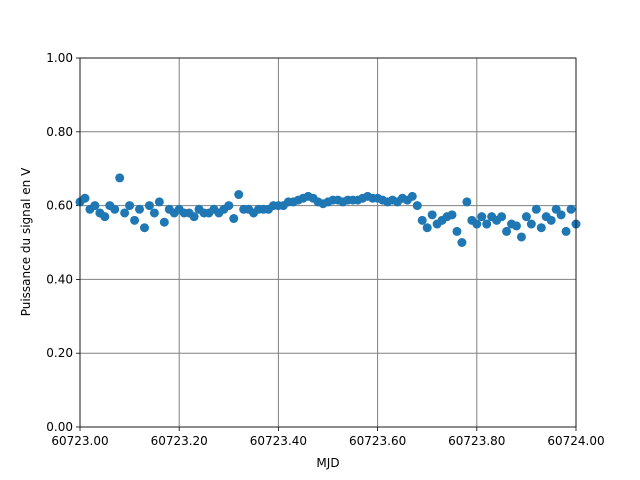 The image size is (640, 480). Describe the element at coordinates (26, 241) in the screenshot. I see `y-axis-label: Puissance du signal en V` at that location.